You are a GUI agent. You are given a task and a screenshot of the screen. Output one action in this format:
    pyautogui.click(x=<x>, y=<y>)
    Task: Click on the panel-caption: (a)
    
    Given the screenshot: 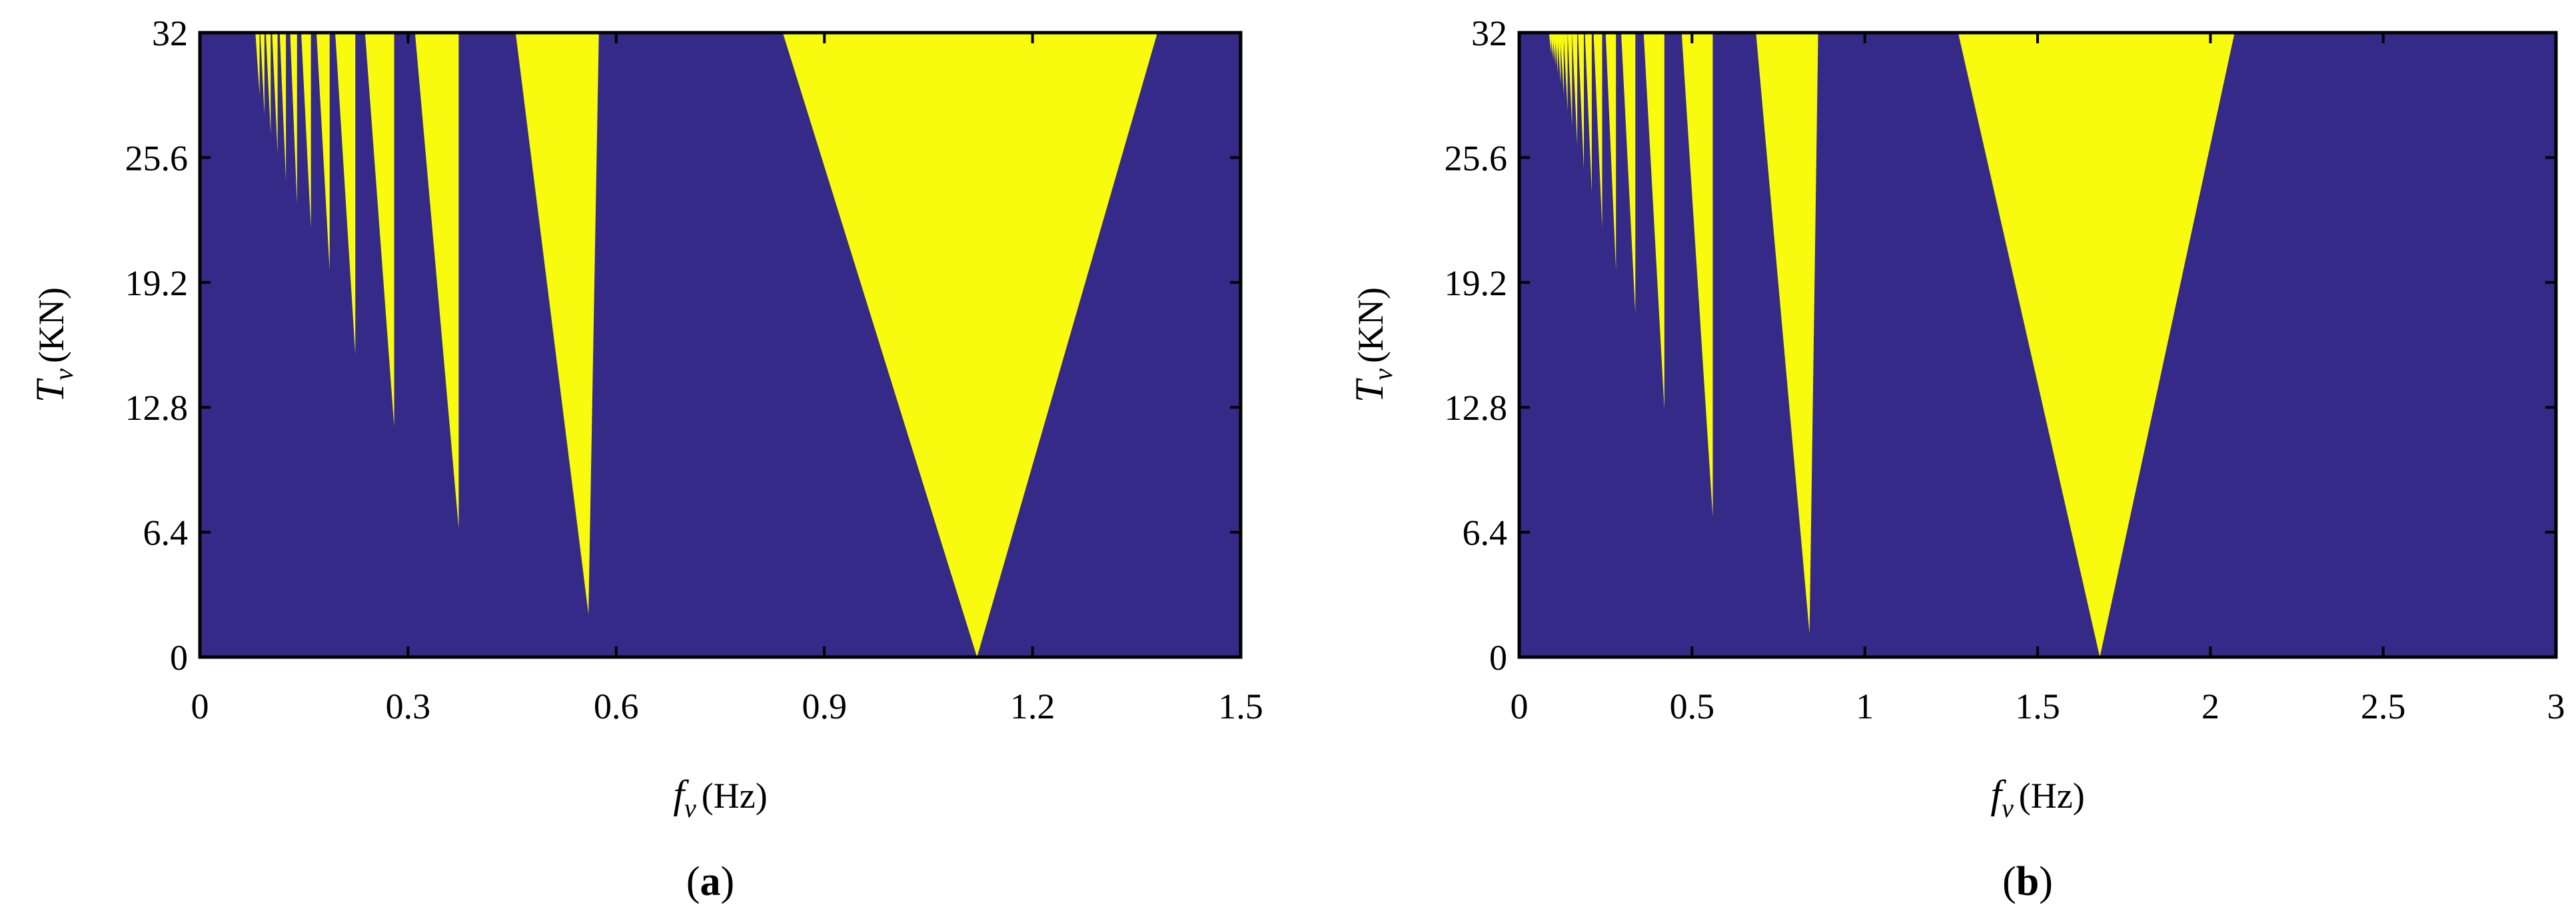 What is the action you would take?
    pyautogui.click(x=710, y=881)
    